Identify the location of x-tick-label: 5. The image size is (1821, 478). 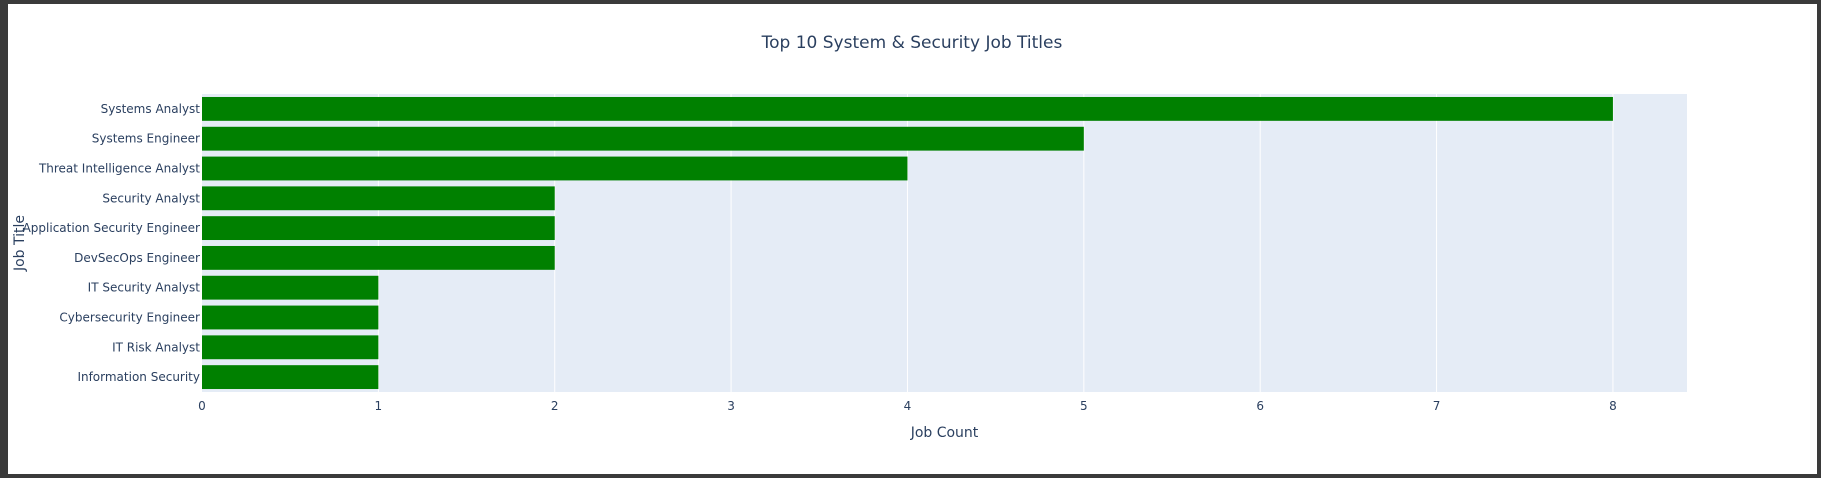
(1084, 406).